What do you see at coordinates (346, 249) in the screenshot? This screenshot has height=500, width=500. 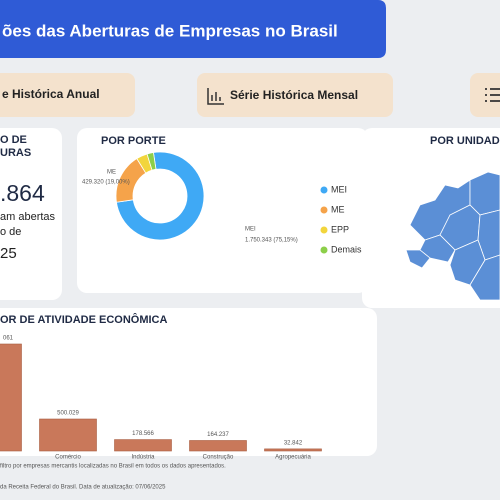 I see `legend-label: Demais` at bounding box center [346, 249].